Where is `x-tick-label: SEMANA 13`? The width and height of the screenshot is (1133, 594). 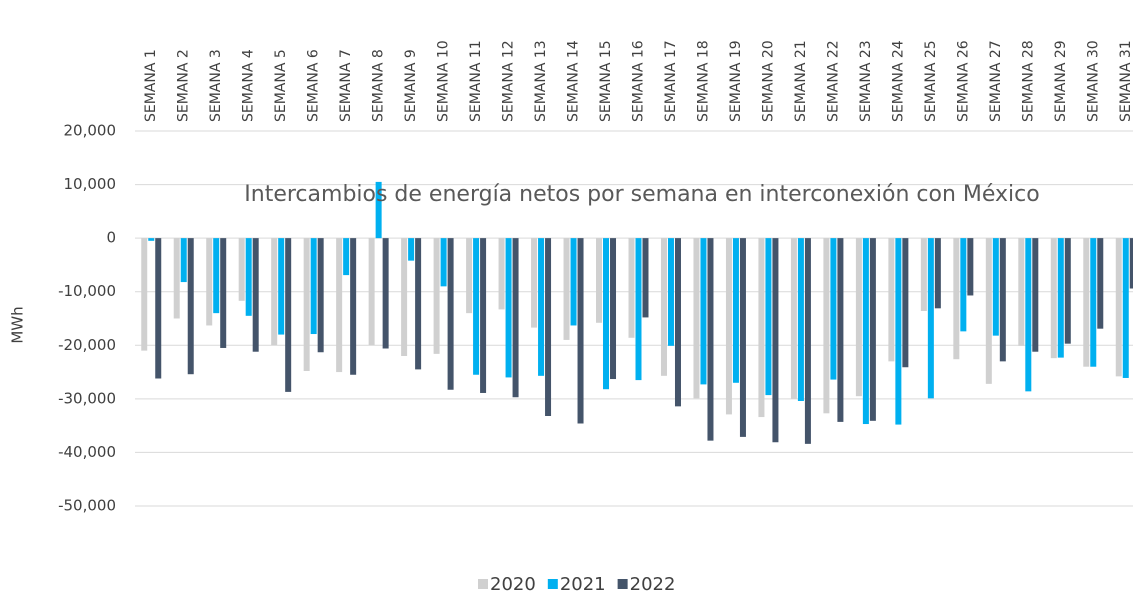
x-tick-label: SEMANA 13 is located at coordinates (541, 81).